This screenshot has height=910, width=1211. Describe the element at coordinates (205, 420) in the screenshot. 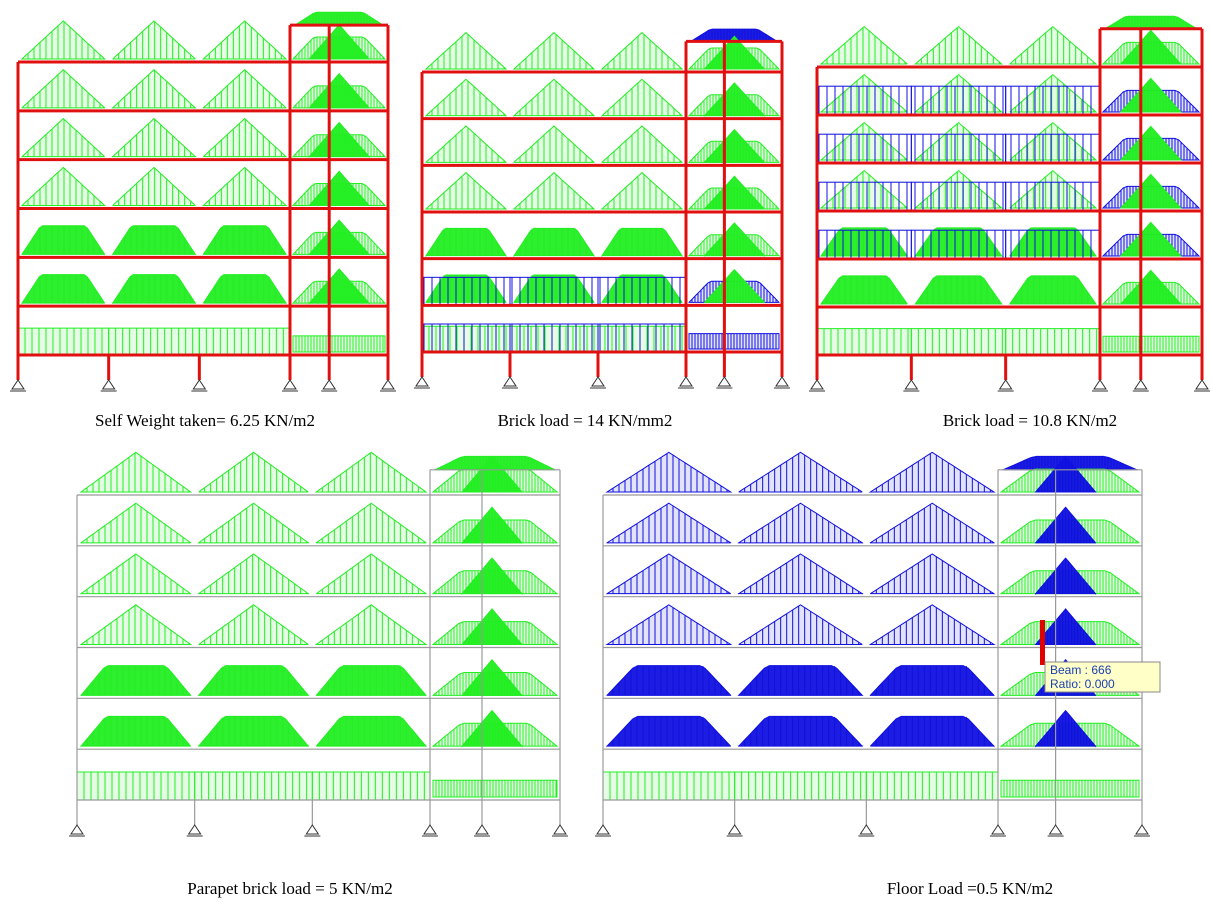

I see `caption: Self Weight taken= 6.25 KN/m2` at that location.